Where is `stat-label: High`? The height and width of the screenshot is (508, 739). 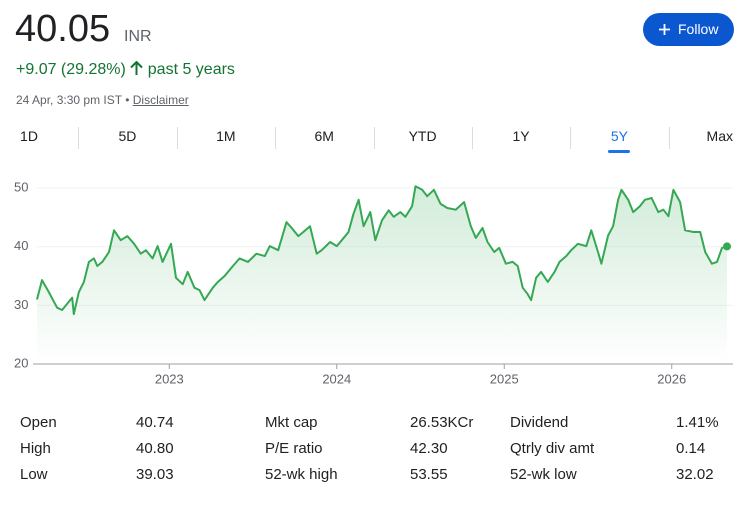
stat-label: High is located at coordinates (35, 448).